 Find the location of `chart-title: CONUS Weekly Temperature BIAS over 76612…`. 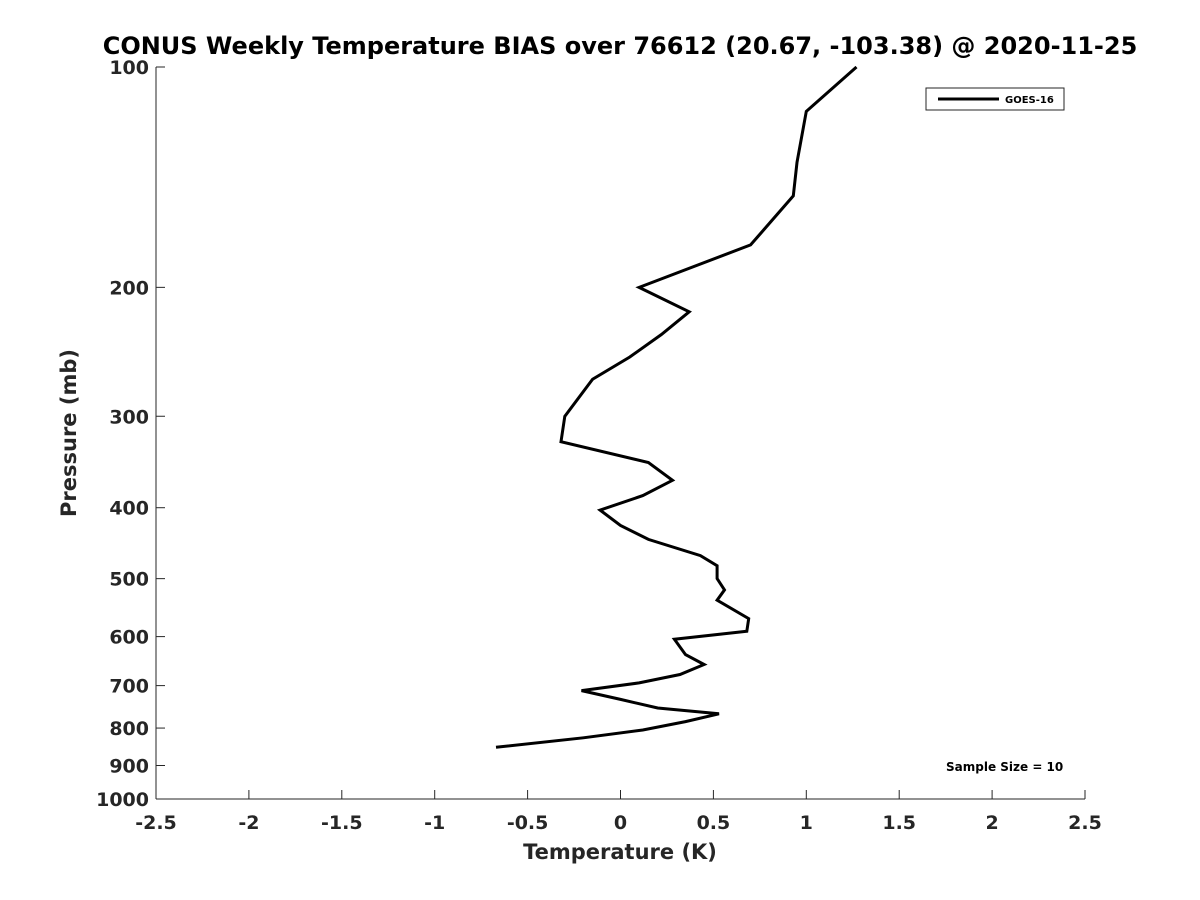

chart-title: CONUS Weekly Temperature BIAS over 76612… is located at coordinates (620, 46).